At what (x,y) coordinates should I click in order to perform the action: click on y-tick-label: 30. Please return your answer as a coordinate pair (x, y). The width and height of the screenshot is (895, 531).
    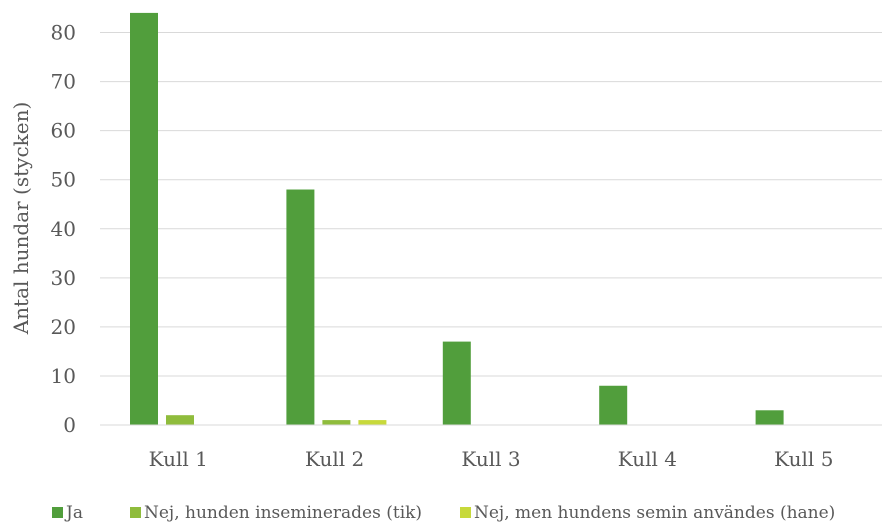
    Looking at the image, I should click on (63, 278).